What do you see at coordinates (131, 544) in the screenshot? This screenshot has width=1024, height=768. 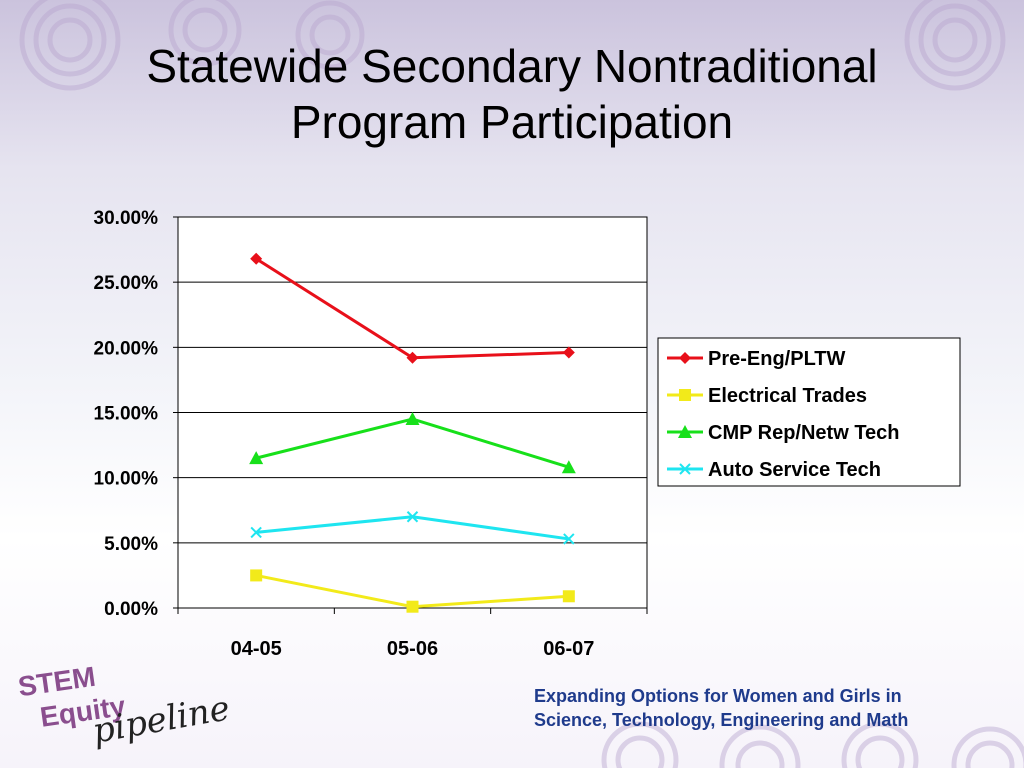 I see `y-tick-label: 5.00%` at bounding box center [131, 544].